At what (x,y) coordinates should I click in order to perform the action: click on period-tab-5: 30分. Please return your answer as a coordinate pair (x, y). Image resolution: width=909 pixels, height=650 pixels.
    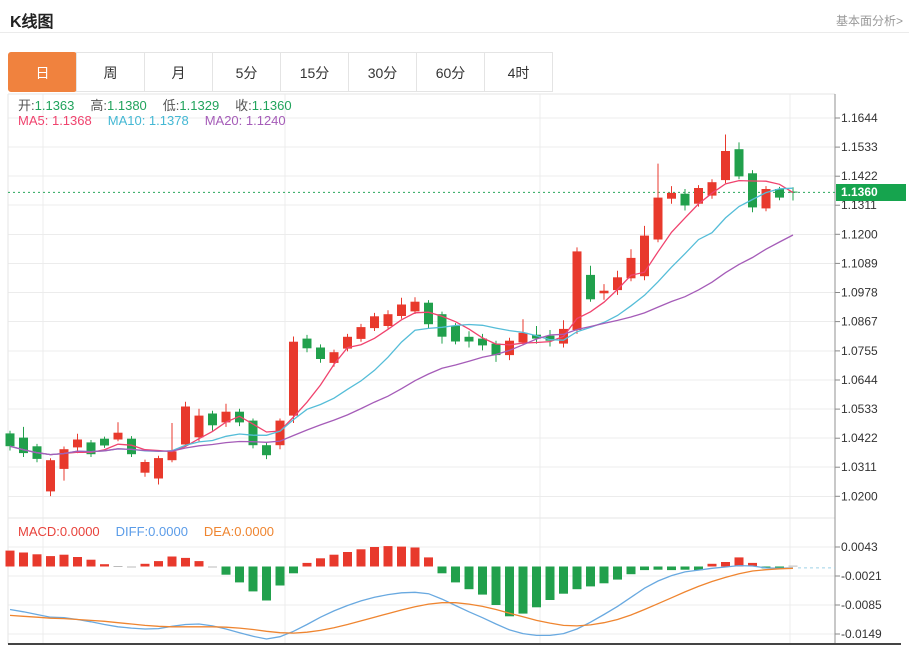
    Looking at the image, I should click on (382, 72).